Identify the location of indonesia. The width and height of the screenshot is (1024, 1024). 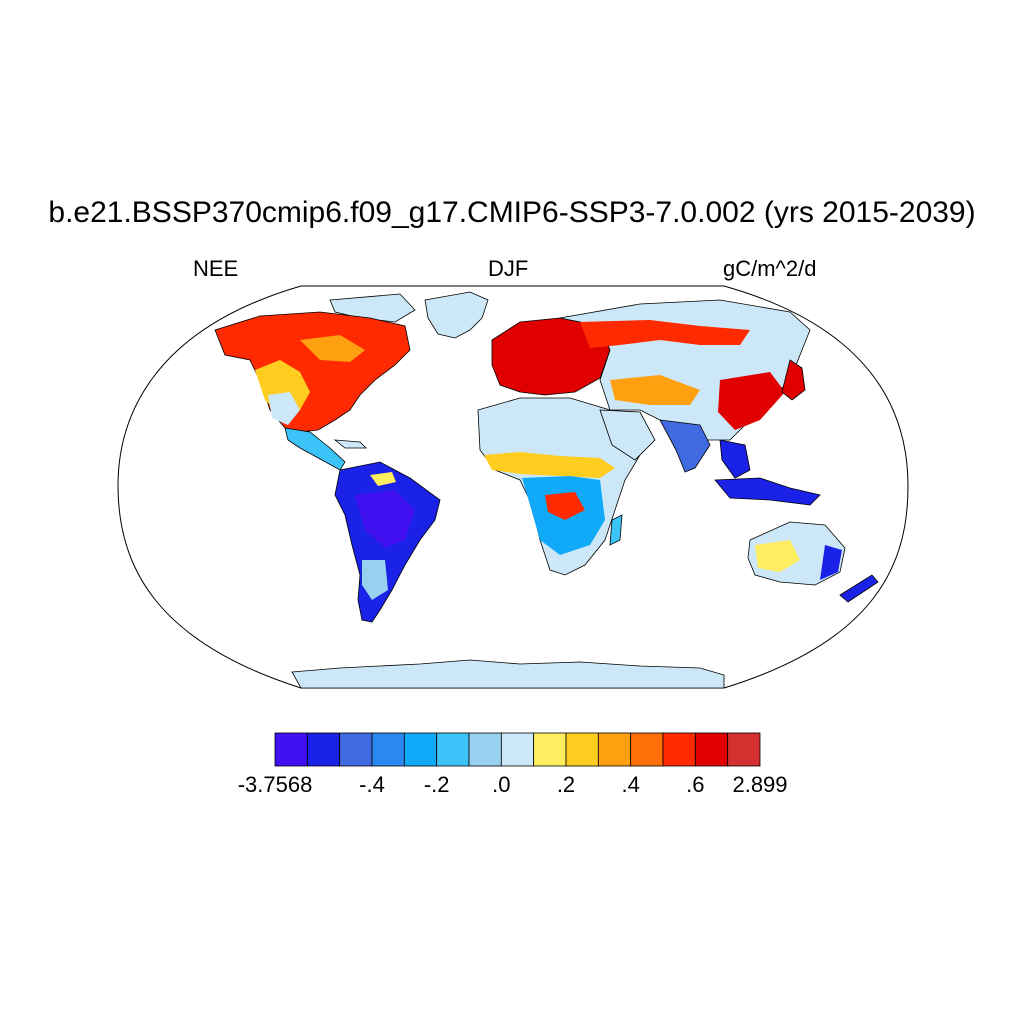
(767, 491).